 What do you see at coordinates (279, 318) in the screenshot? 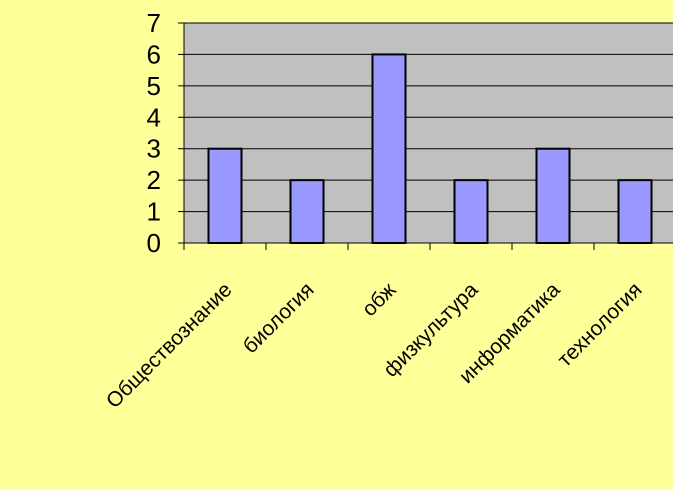
I see `x-tick-label: биология` at bounding box center [279, 318].